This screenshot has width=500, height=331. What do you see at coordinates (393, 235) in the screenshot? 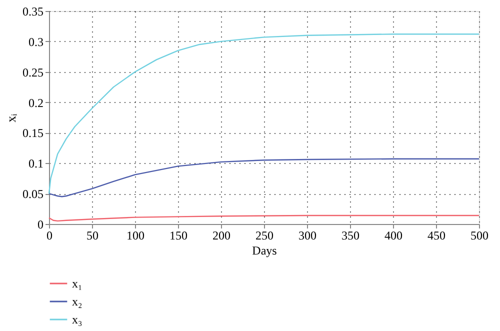
I see `x-tick-label: 400` at bounding box center [393, 235].